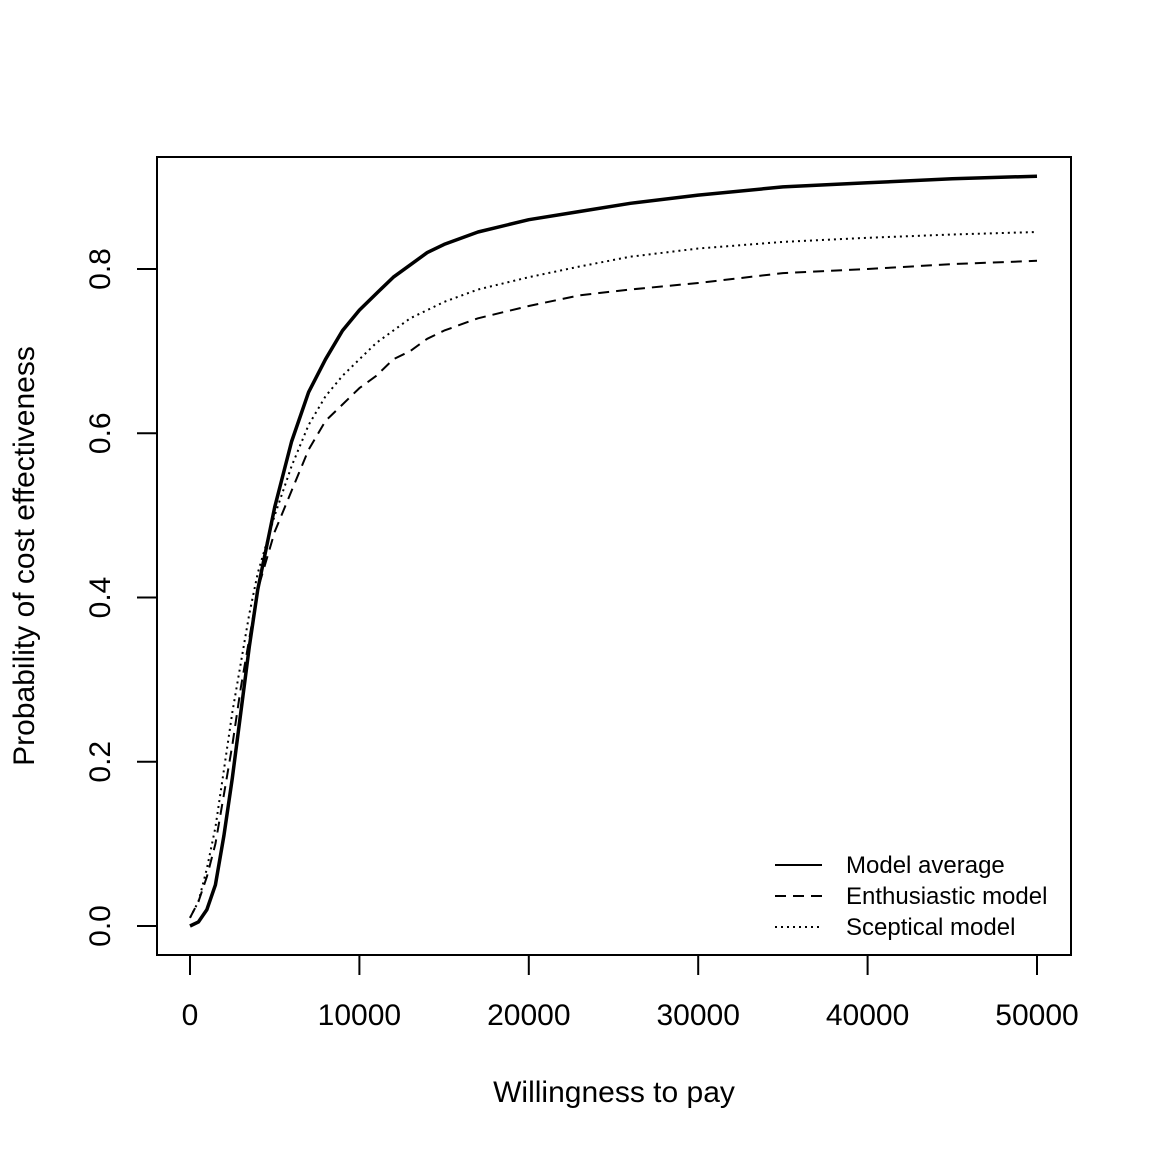 The width and height of the screenshot is (1152, 1152). Describe the element at coordinates (100, 598) in the screenshot. I see `y-tick-label: 0.4` at that location.